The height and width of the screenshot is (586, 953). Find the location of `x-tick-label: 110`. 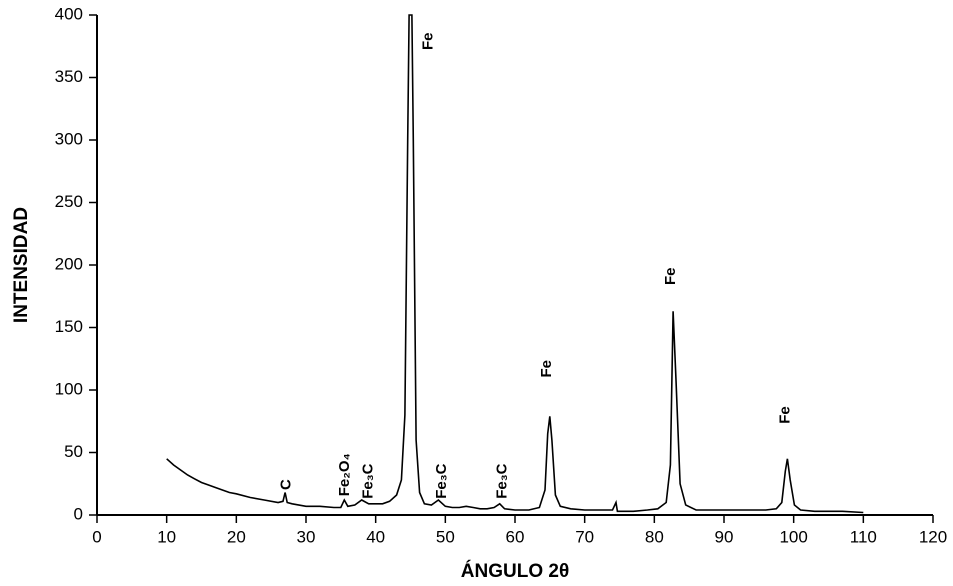

x-tick-label: 110 is located at coordinates (863, 536).